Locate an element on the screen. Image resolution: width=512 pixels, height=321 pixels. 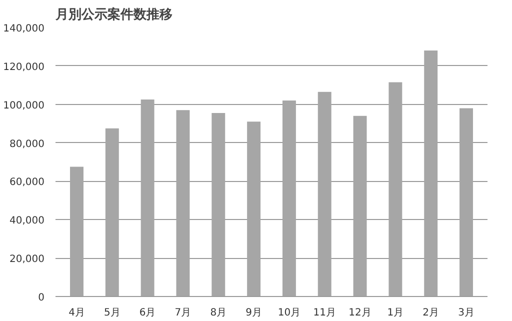
y-tick-label: 80,000 is located at coordinates (27, 144).